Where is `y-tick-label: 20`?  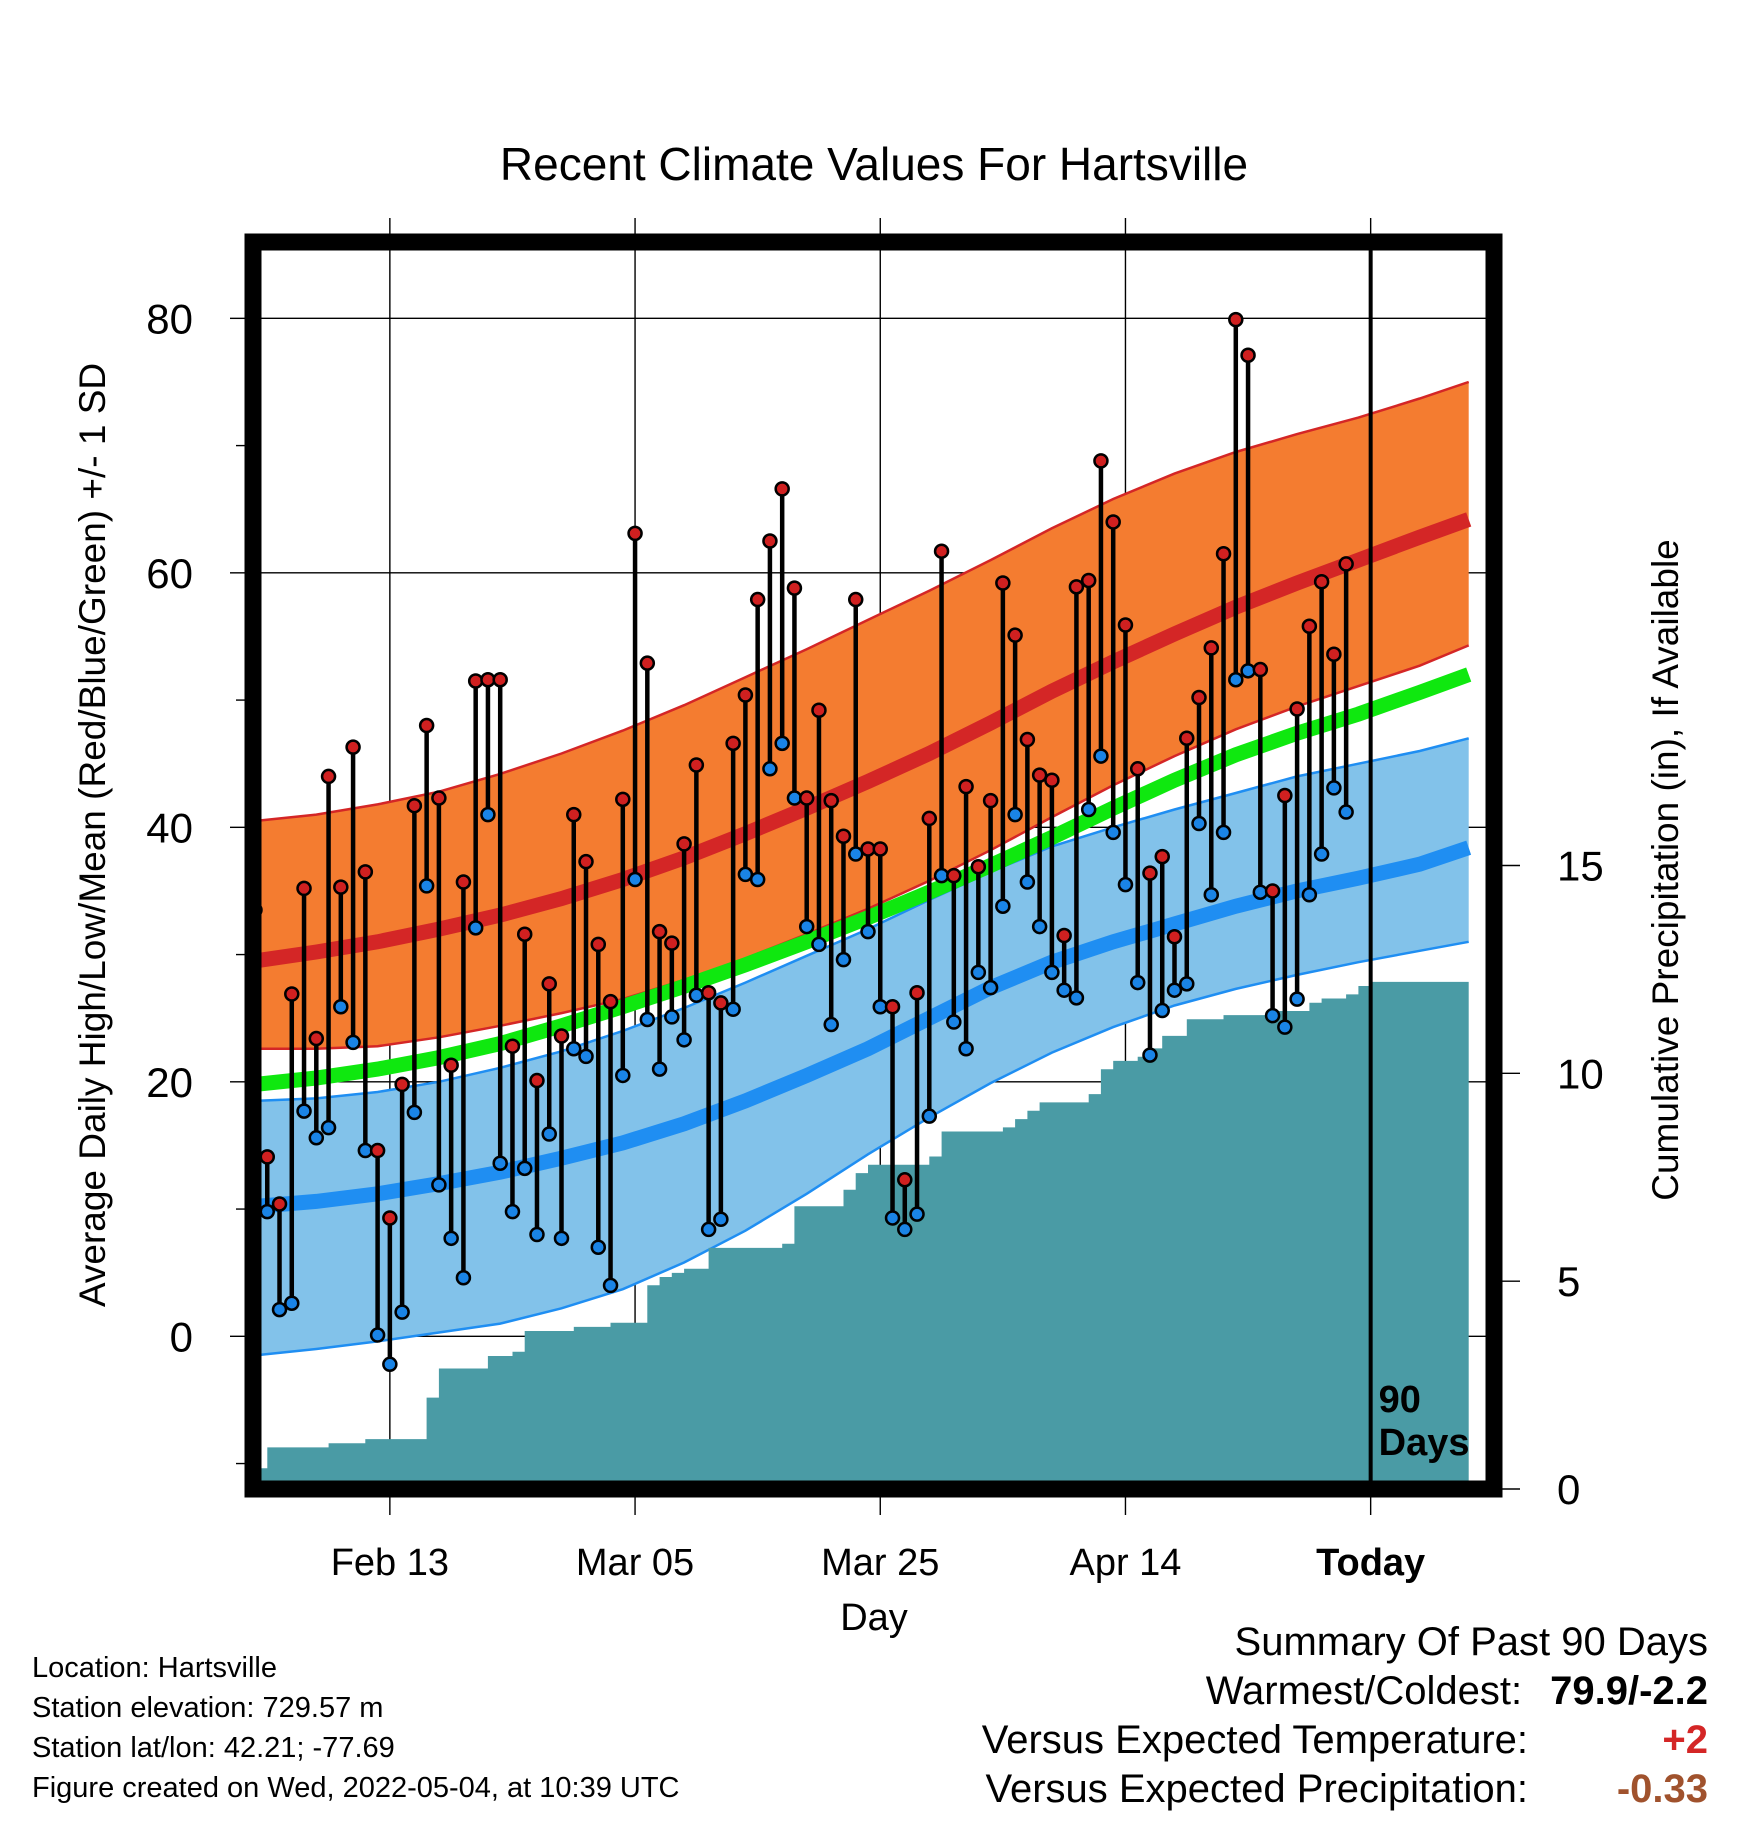 y-tick-label: 20 is located at coordinates (169, 1082).